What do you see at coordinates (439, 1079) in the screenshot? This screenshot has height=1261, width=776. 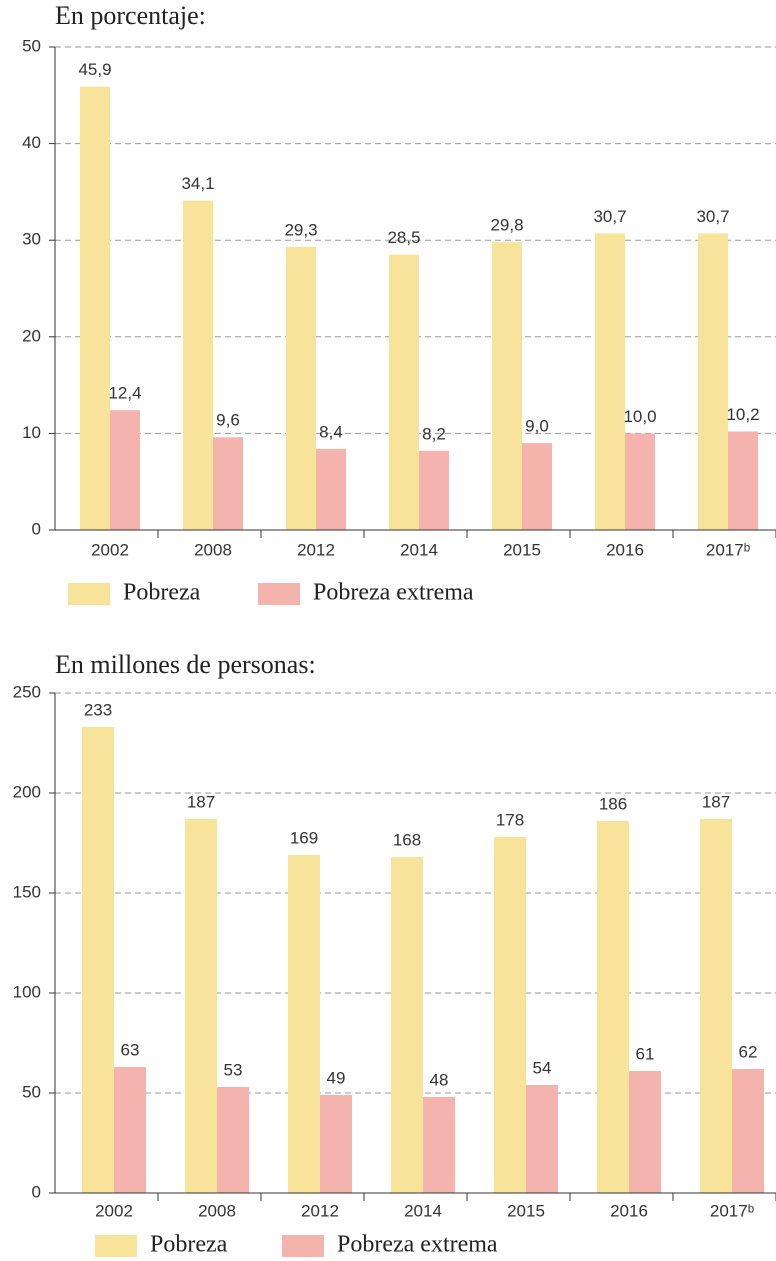 I see `value-label: 48` at bounding box center [439, 1079].